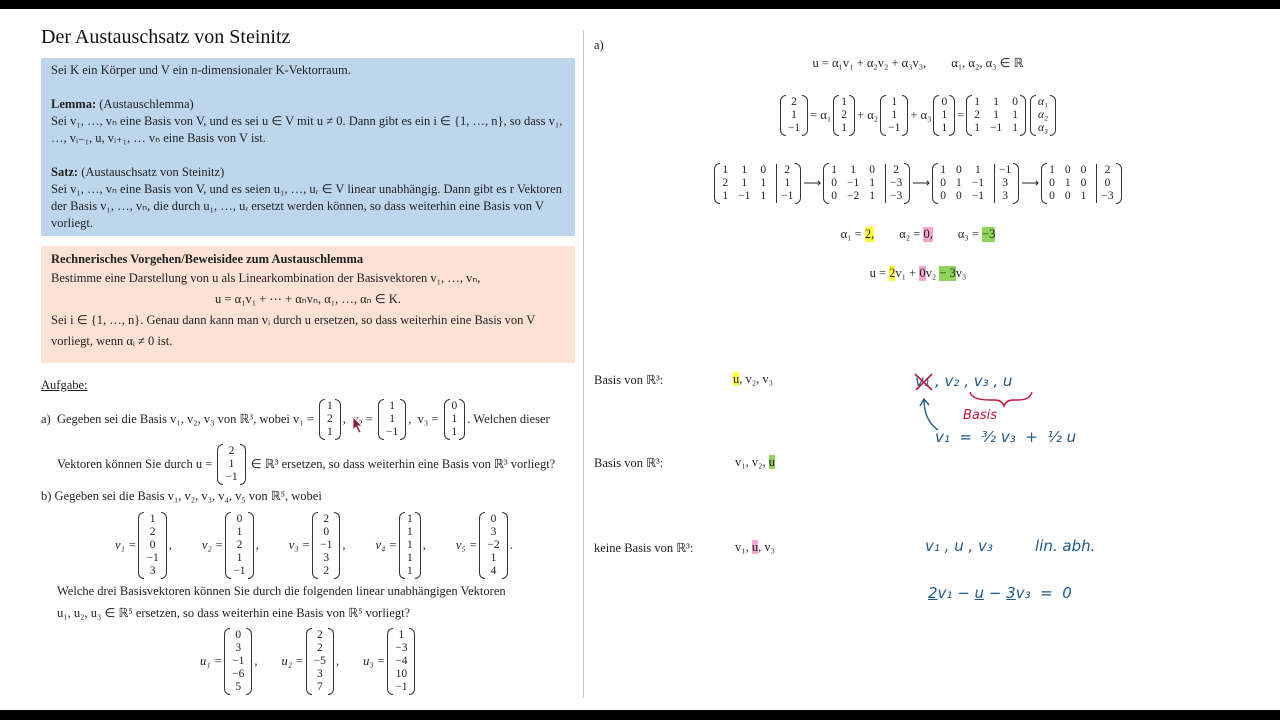  I want to click on matrix-cell: −3, so click(401, 647).